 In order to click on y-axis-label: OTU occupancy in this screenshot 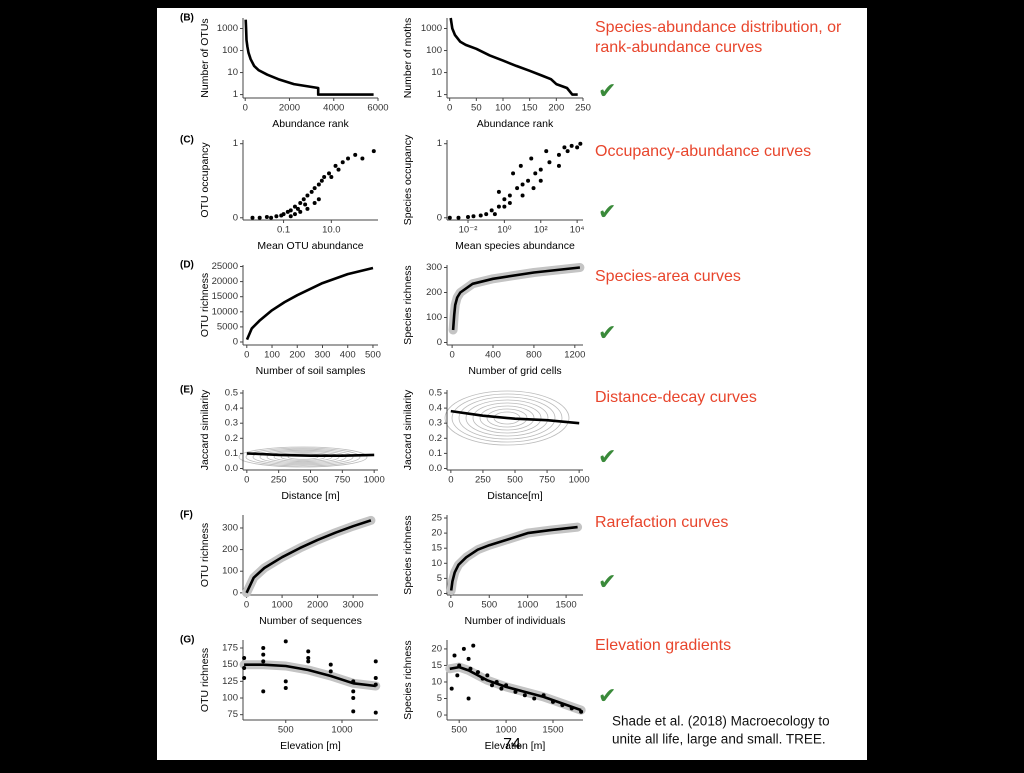, I will do `click(205, 180)`.